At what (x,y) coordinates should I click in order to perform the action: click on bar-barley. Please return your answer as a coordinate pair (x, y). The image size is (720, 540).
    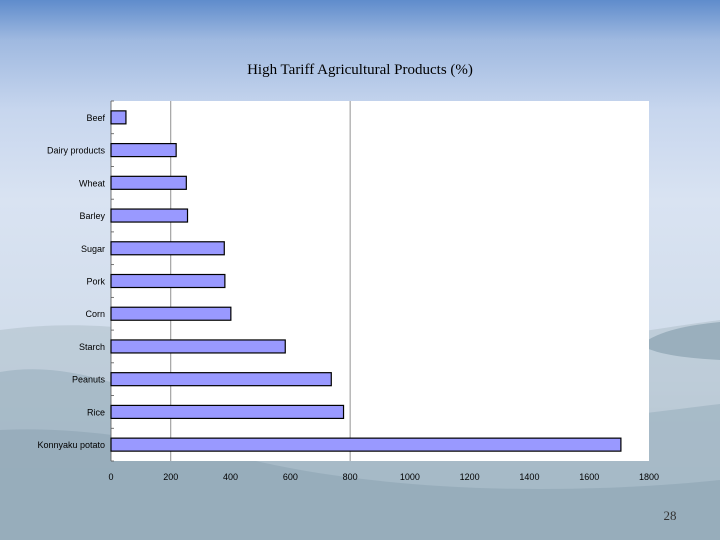
    Looking at the image, I should click on (149, 215).